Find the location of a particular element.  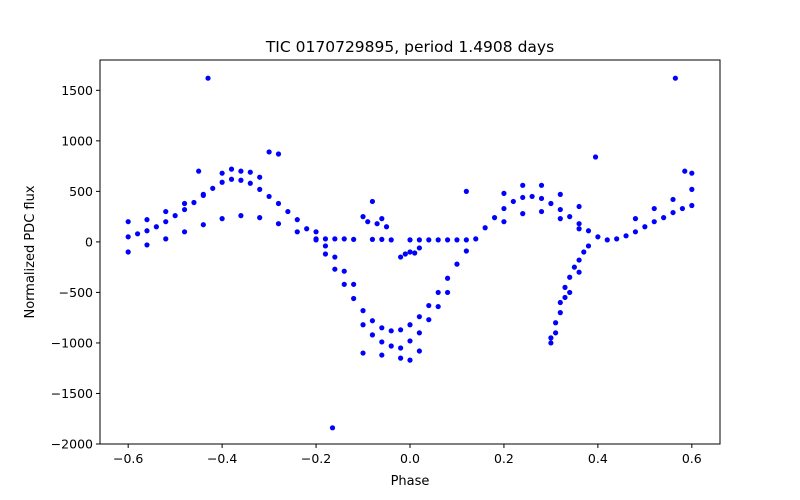

x-tick-label: 0.2 is located at coordinates (504, 458).